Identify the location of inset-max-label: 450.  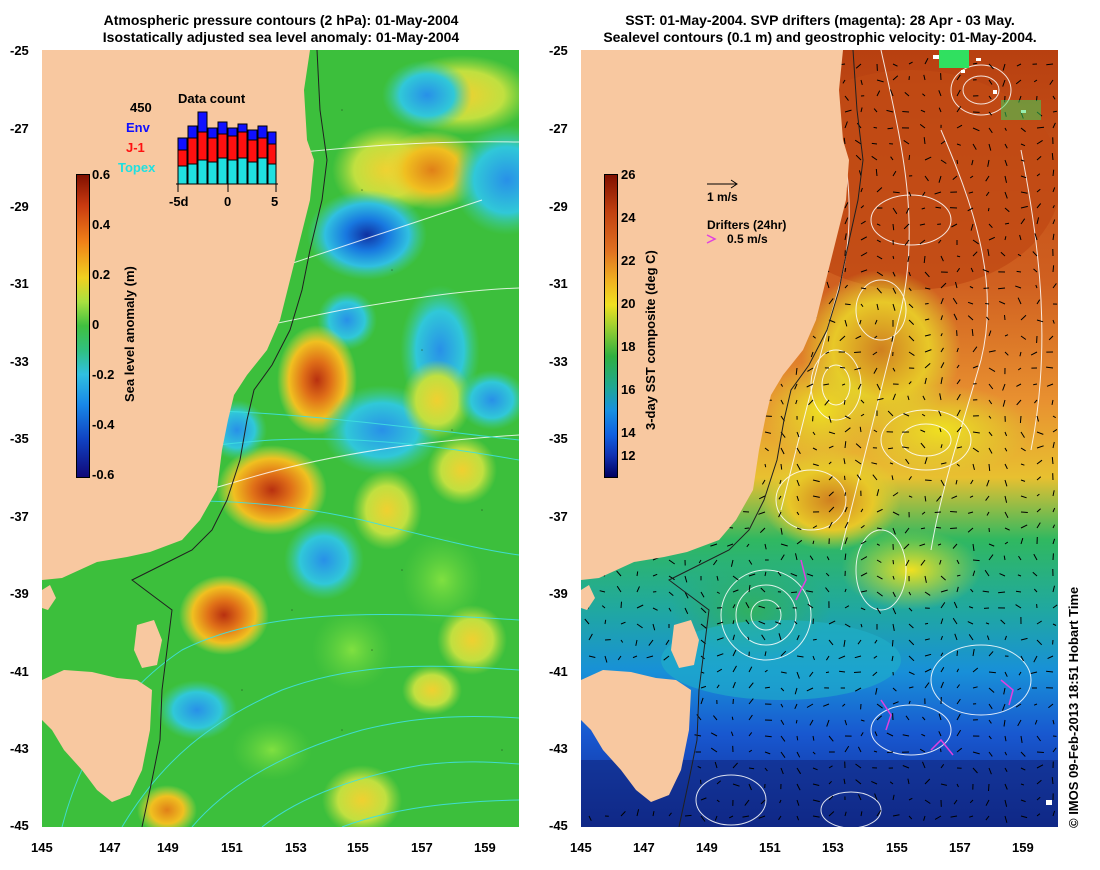
(141, 107).